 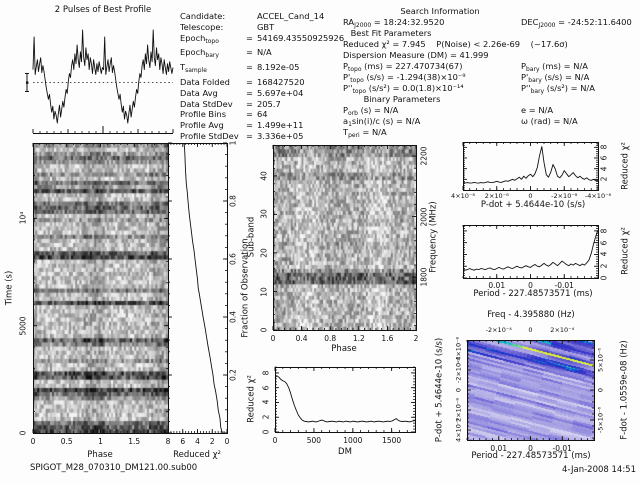 I want to click on tperi: Tperi = N/A, so click(x=365, y=133).